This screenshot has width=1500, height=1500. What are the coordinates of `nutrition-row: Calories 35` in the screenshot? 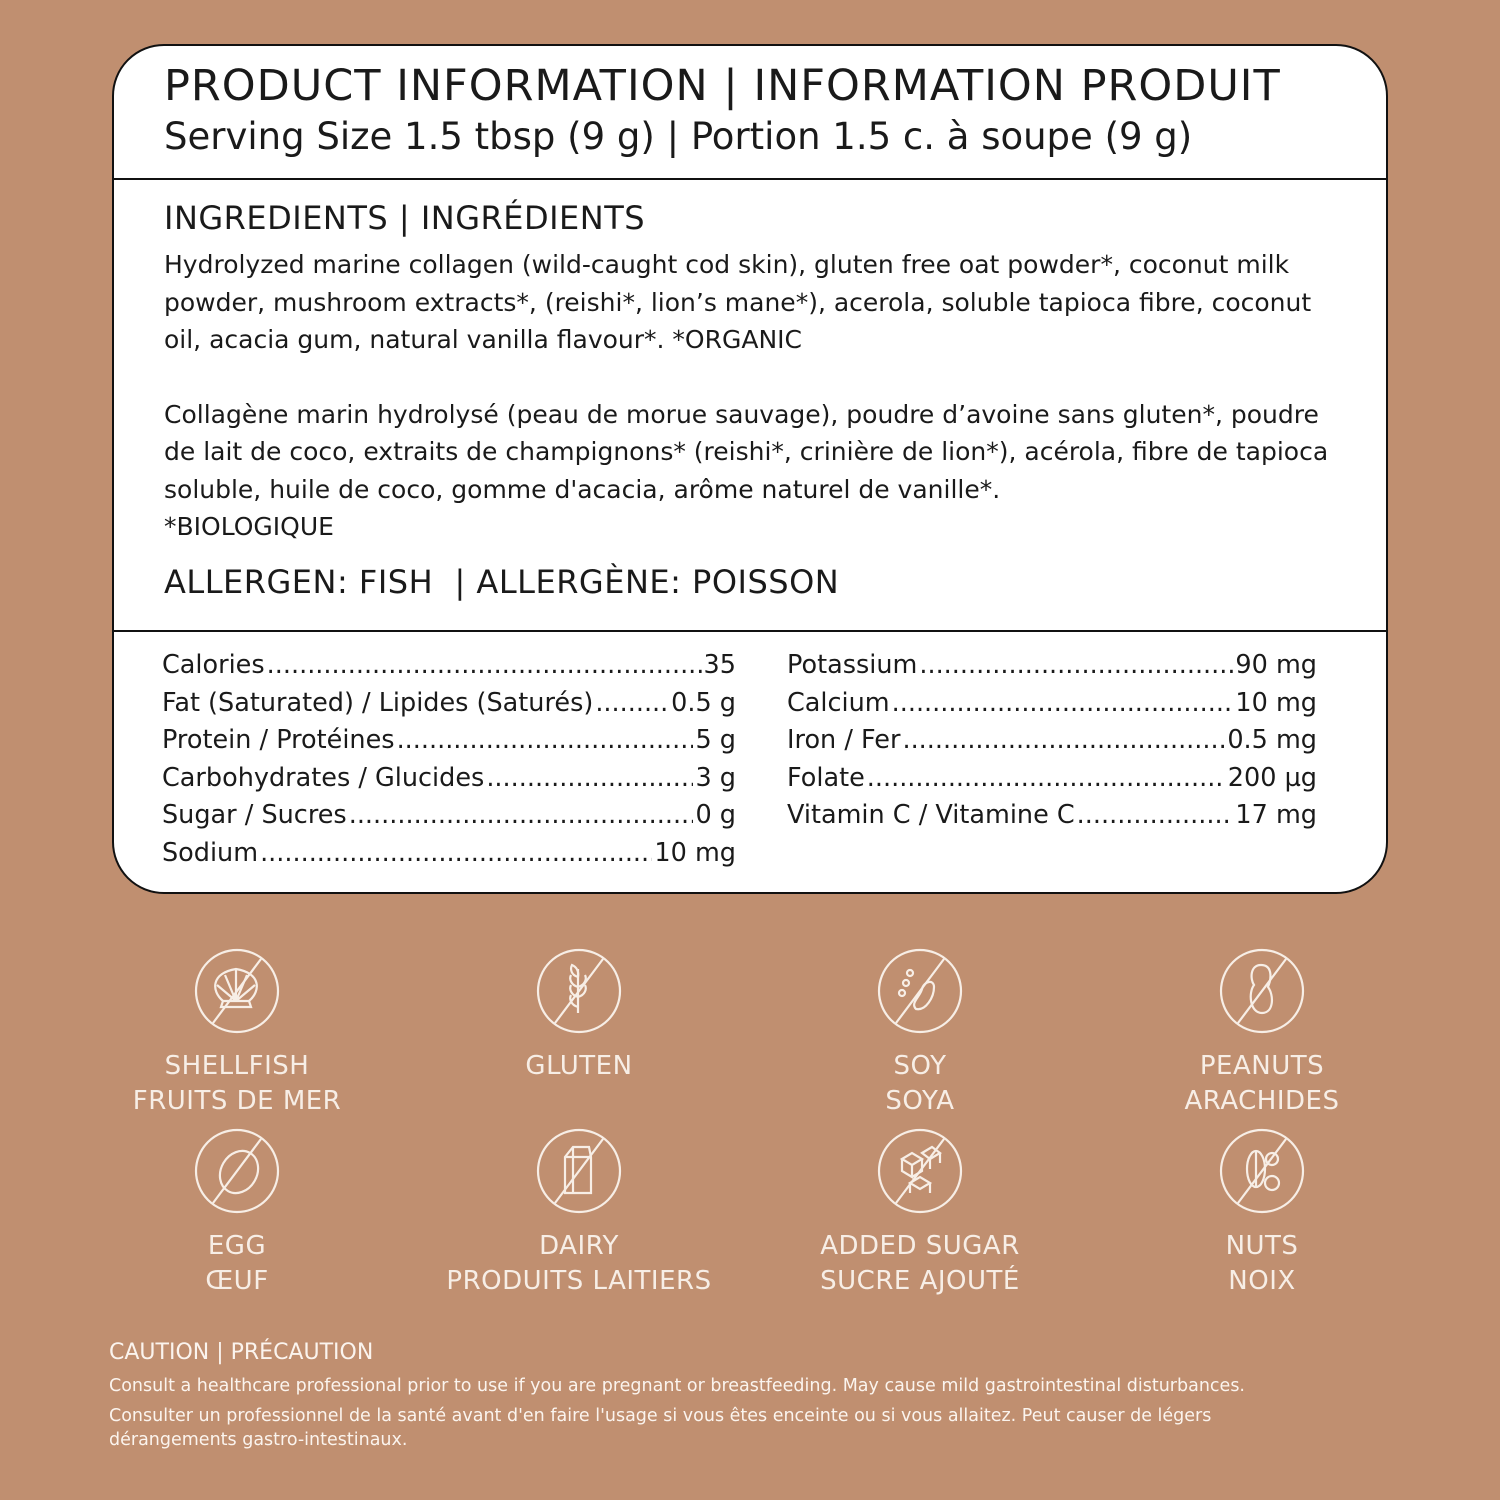 It's located at (449, 666).